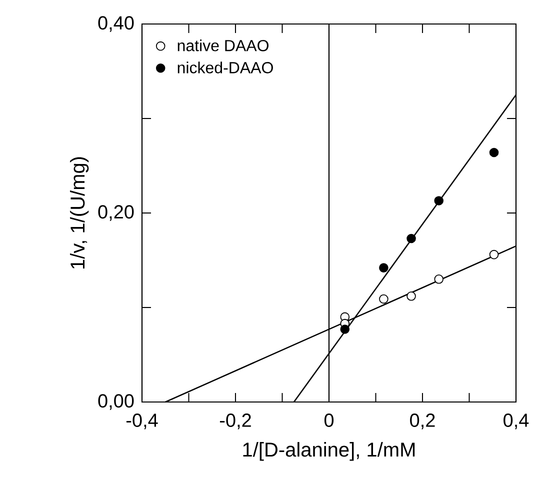 This screenshot has width=537, height=491. What do you see at coordinates (116, 24) in the screenshot?
I see `y-tick-label: 0,40` at bounding box center [116, 24].